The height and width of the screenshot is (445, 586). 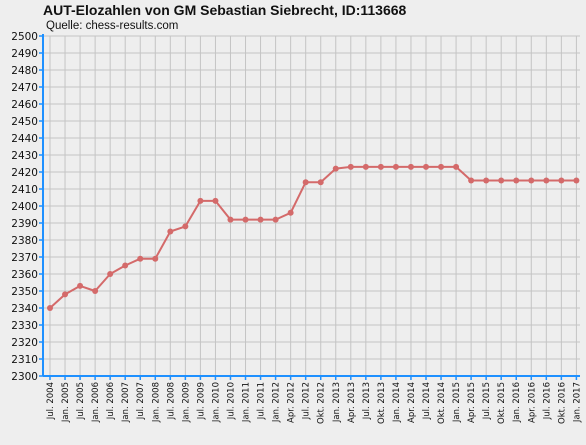 What do you see at coordinates (24, 173) in the screenshot?
I see `y-tick-label: 2420` at bounding box center [24, 173].